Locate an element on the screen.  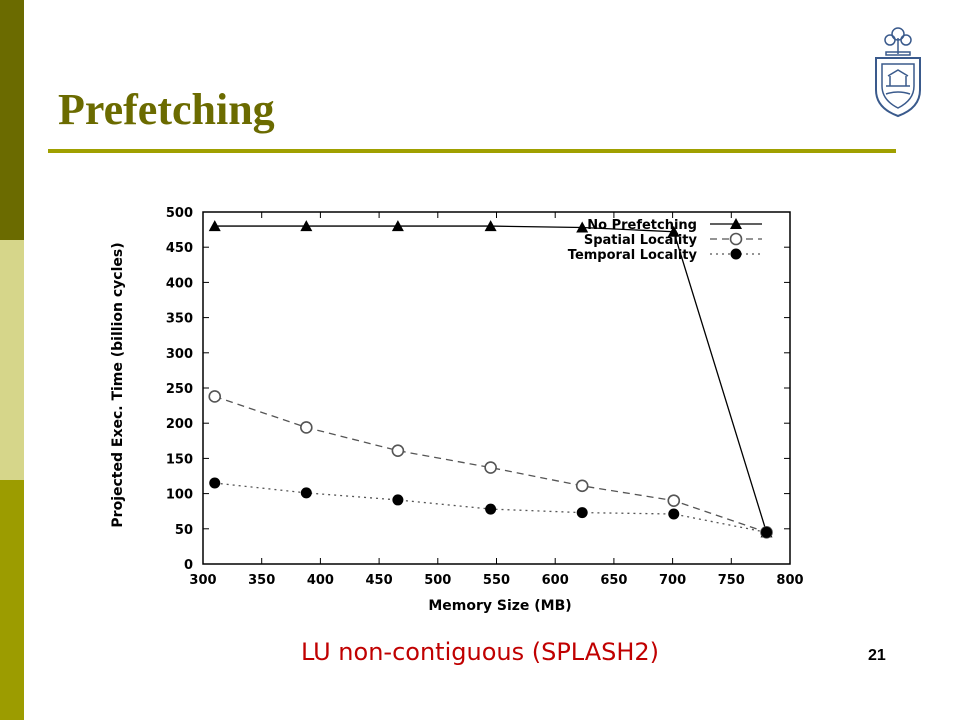
series-spatial-locality is located at coordinates (490, 464).